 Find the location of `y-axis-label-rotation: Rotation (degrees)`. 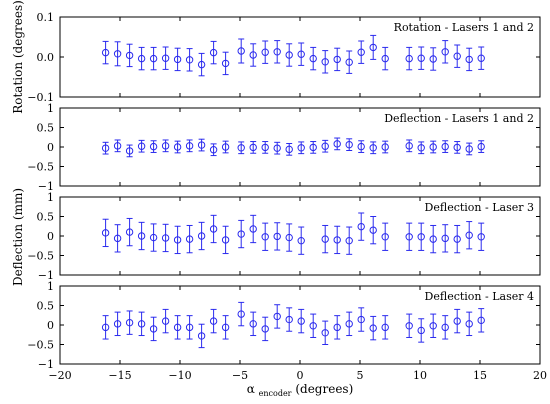

y-axis-label-rotation: Rotation (degrees) is located at coordinates (18, 57).